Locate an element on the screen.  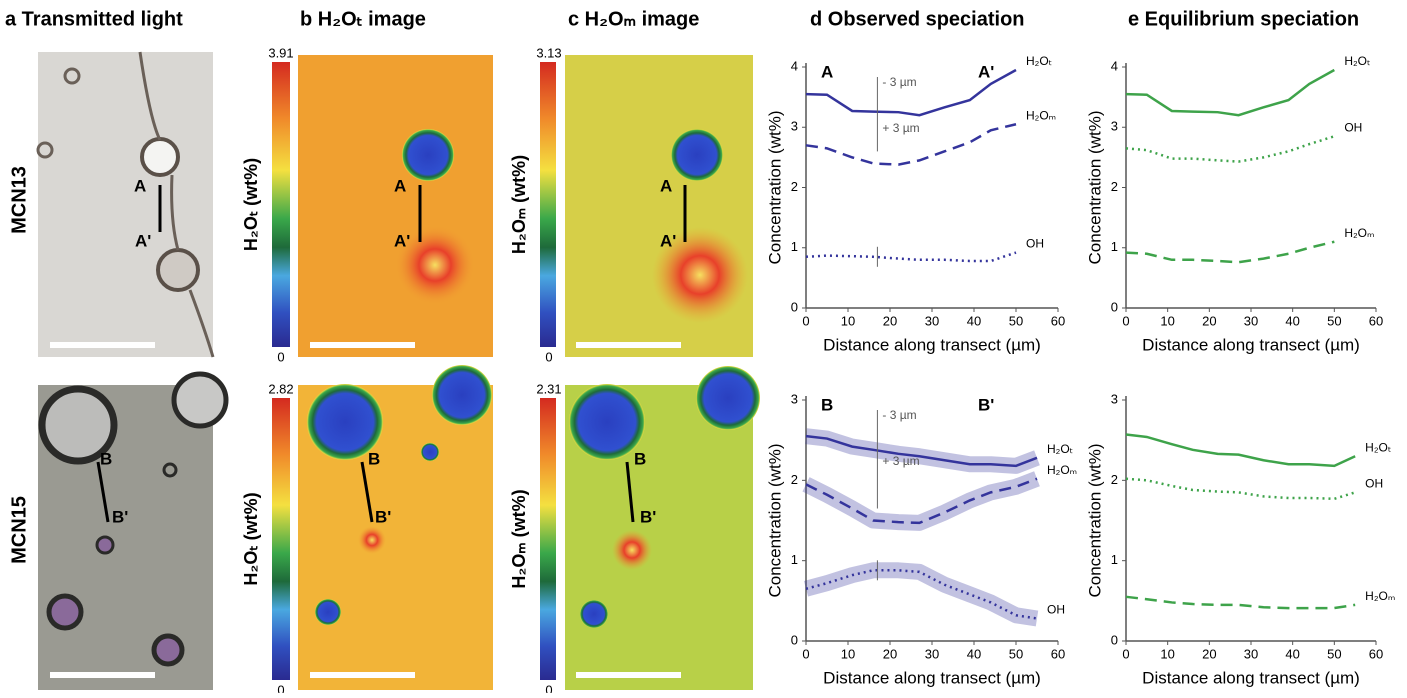
series-label: H₂Oₘ is located at coordinates (1359, 233).